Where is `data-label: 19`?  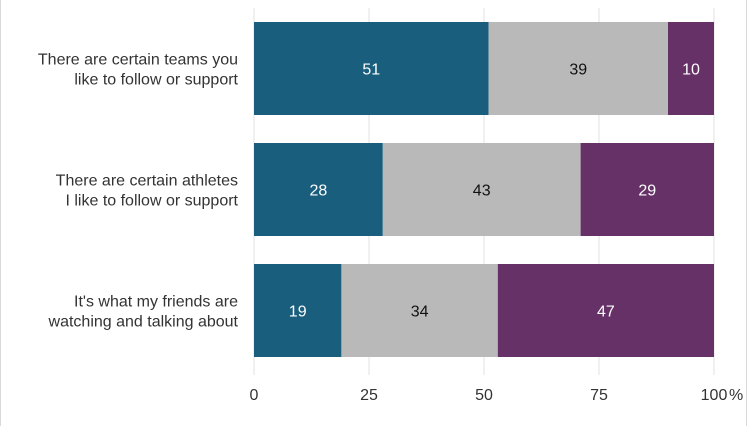 data-label: 19 is located at coordinates (298, 312).